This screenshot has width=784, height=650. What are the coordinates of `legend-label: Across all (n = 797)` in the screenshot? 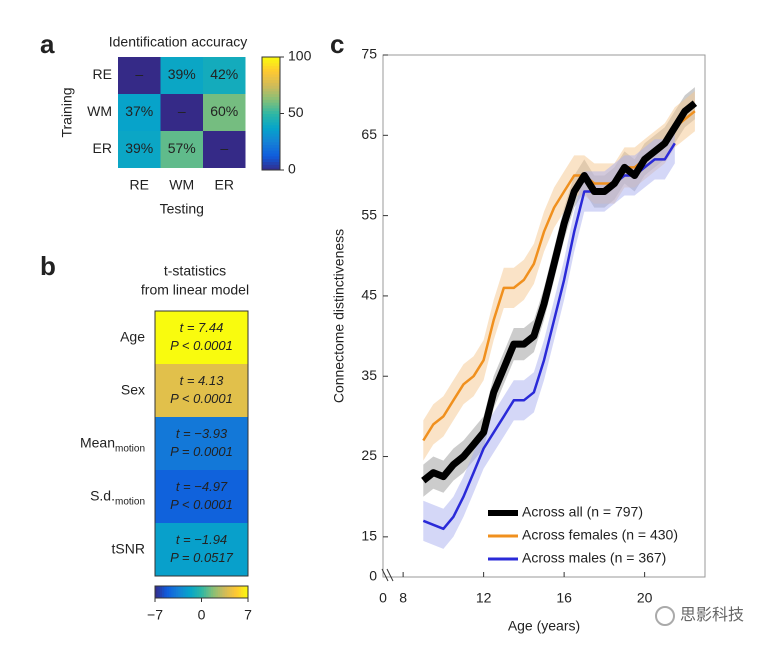 It's located at (582, 512).